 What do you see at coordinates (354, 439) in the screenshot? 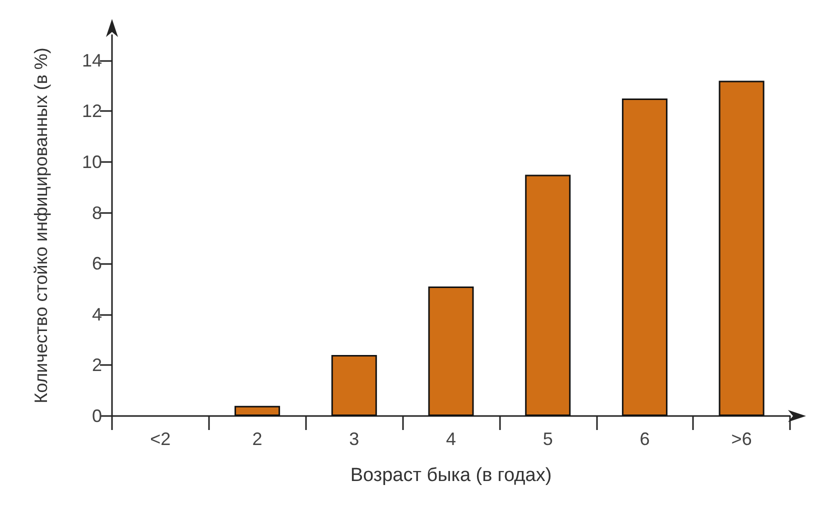
I see `x-tick-label: 3` at bounding box center [354, 439].